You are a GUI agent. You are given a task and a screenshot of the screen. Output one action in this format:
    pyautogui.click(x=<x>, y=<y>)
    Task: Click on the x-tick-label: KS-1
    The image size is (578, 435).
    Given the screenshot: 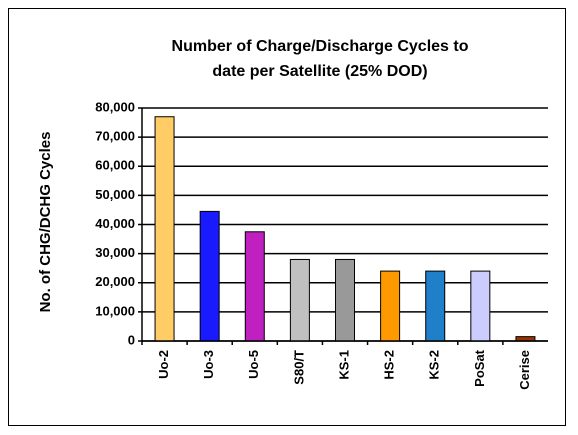 What is the action you would take?
    pyautogui.click(x=343, y=365)
    